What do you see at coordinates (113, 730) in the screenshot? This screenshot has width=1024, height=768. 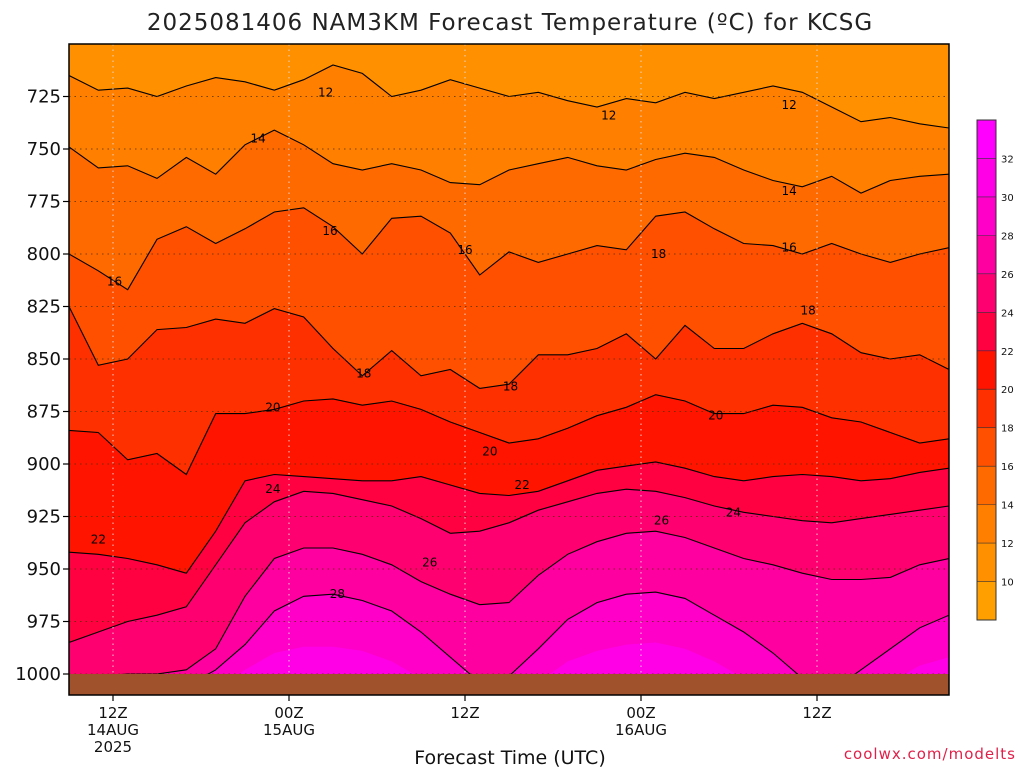 I see `x-tick-label: 14AUG` at bounding box center [113, 730].